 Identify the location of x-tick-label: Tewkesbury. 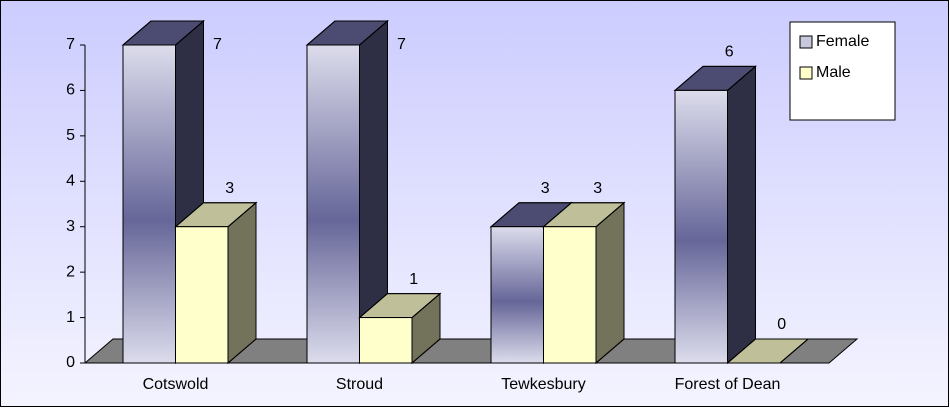
(543, 384).